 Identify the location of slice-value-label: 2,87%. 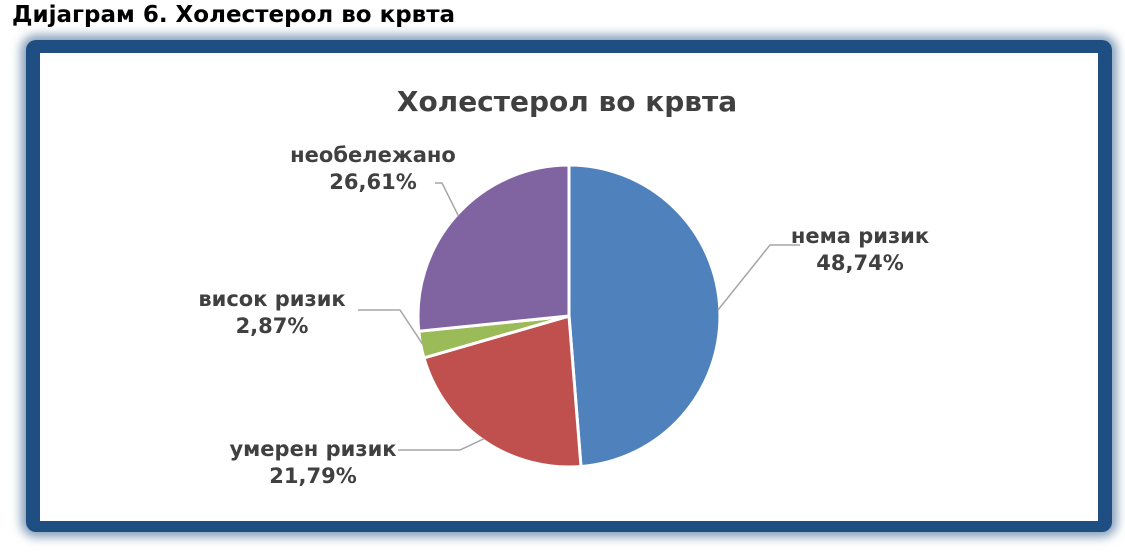
(272, 326).